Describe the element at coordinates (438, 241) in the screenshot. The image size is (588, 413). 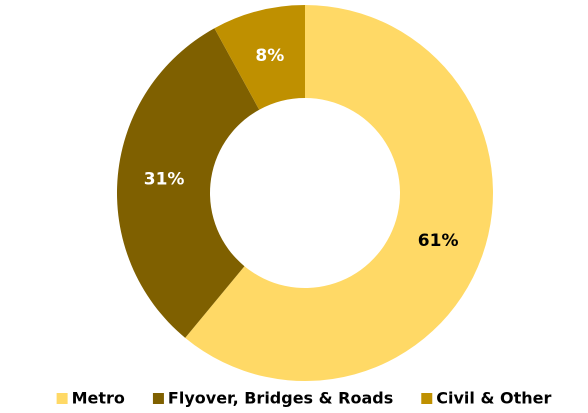
I see `data-label: 61%` at that location.